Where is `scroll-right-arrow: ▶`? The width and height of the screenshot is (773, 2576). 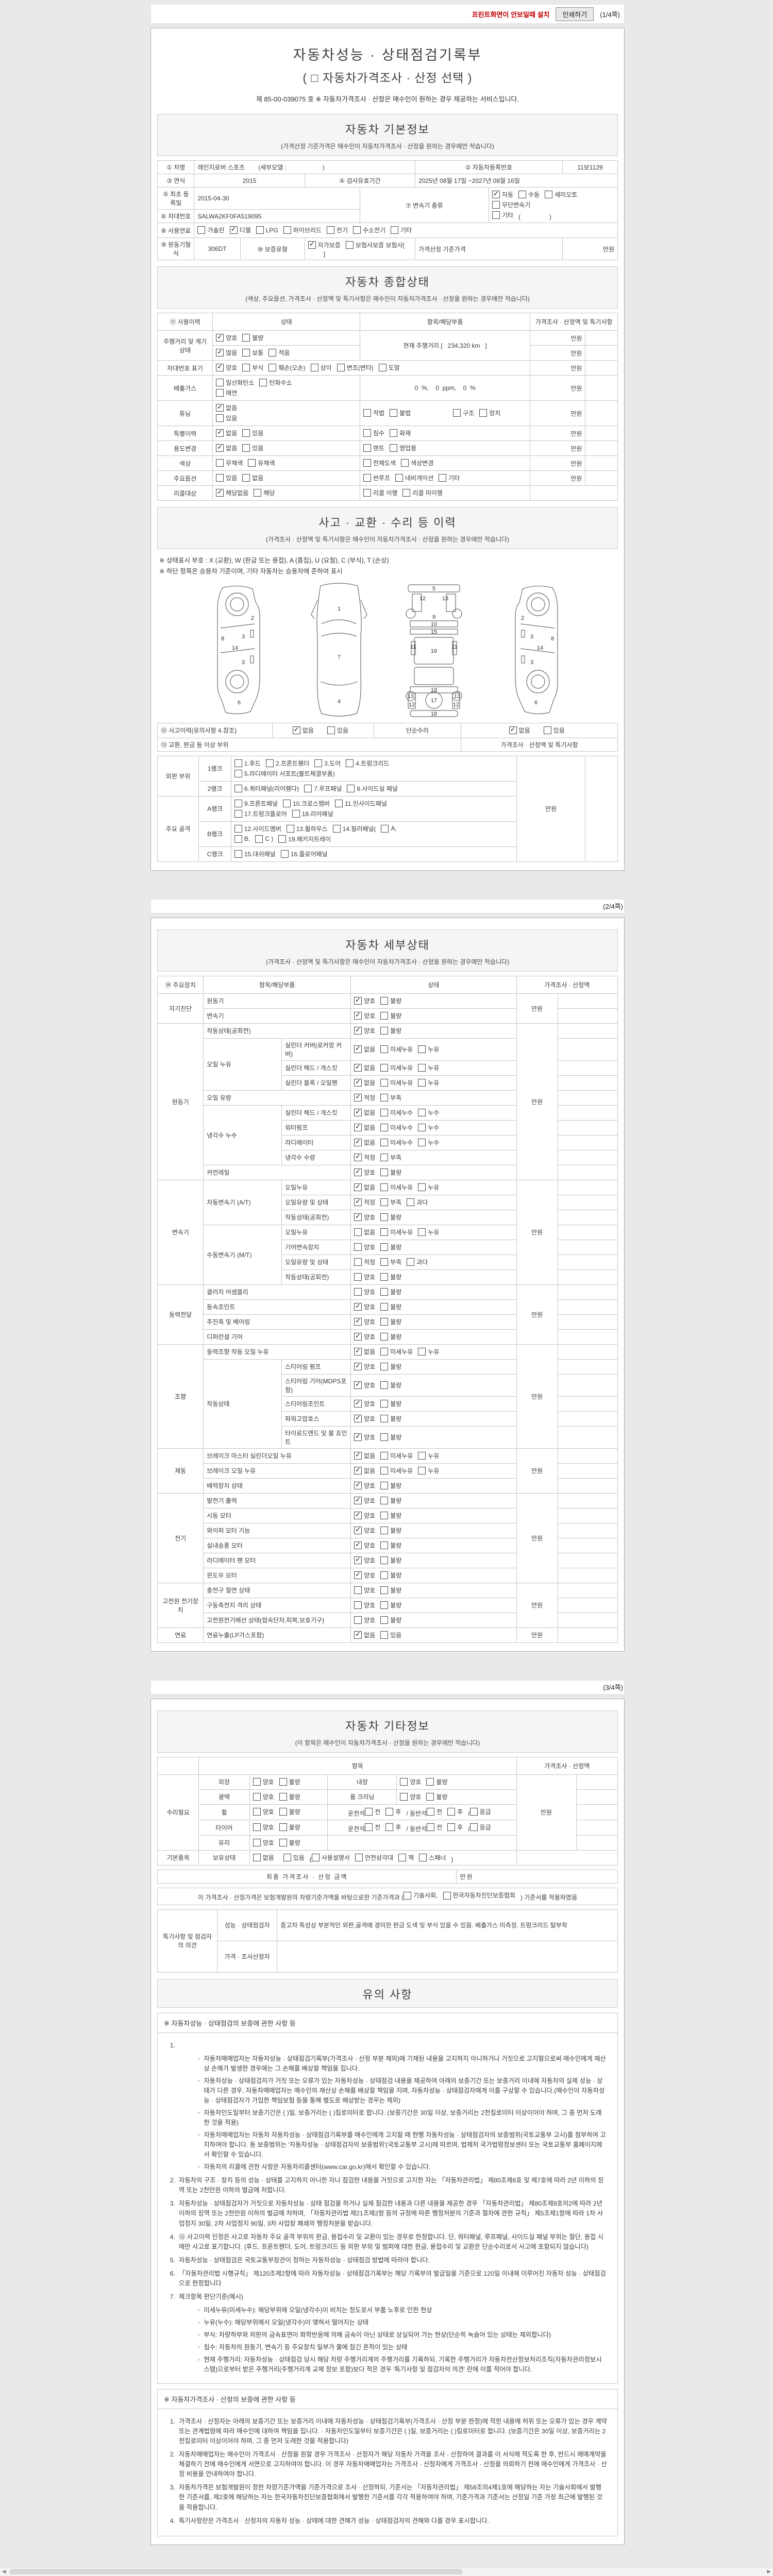 scroll-right-arrow: ▶ is located at coordinates (769, 2571).